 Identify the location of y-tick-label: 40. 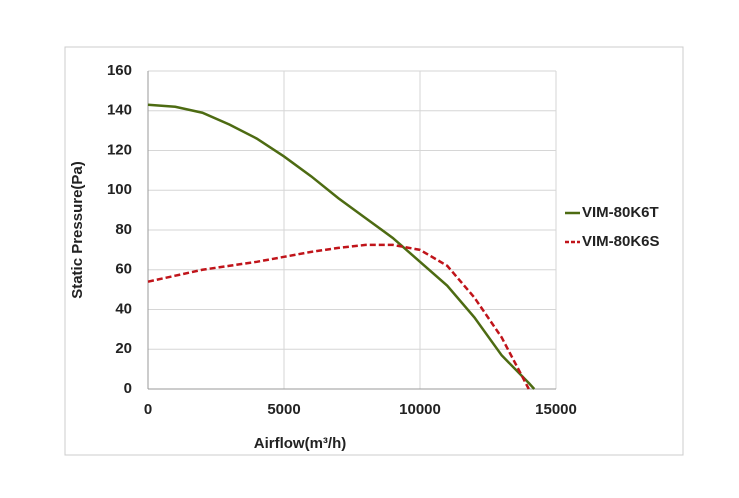
(123, 308).